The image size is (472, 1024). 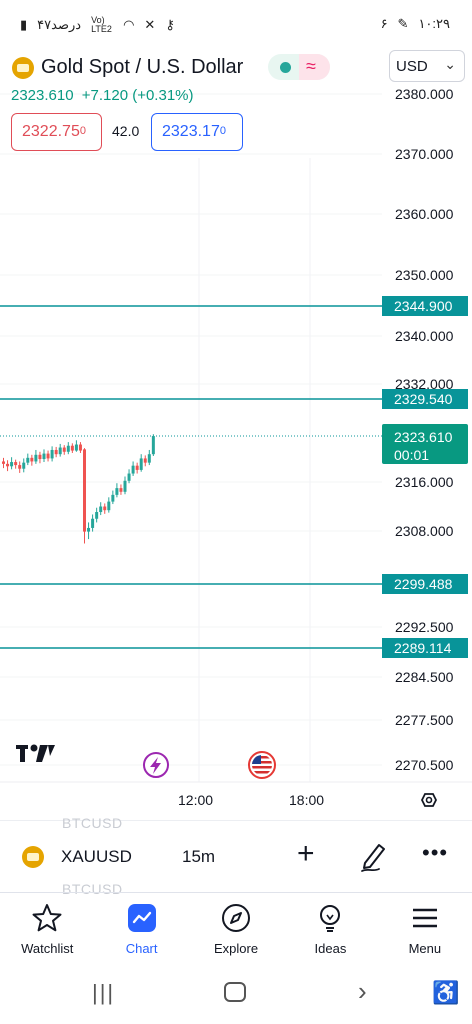 What do you see at coordinates (262, 765) in the screenshot?
I see `us-flag-event-icon` at bounding box center [262, 765].